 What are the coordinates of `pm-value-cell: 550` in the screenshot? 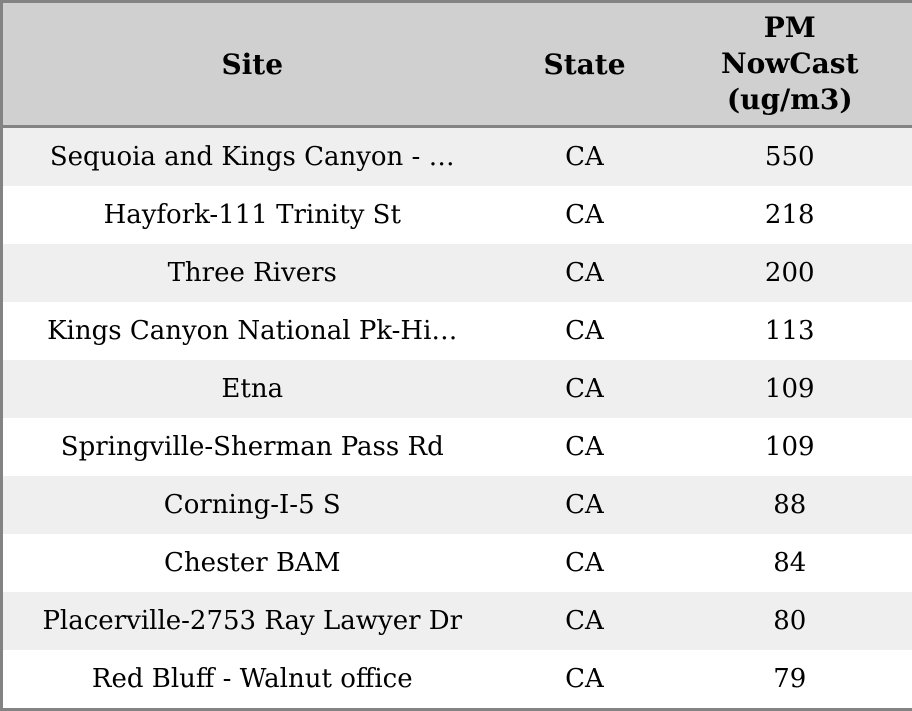 It's located at (789, 157).